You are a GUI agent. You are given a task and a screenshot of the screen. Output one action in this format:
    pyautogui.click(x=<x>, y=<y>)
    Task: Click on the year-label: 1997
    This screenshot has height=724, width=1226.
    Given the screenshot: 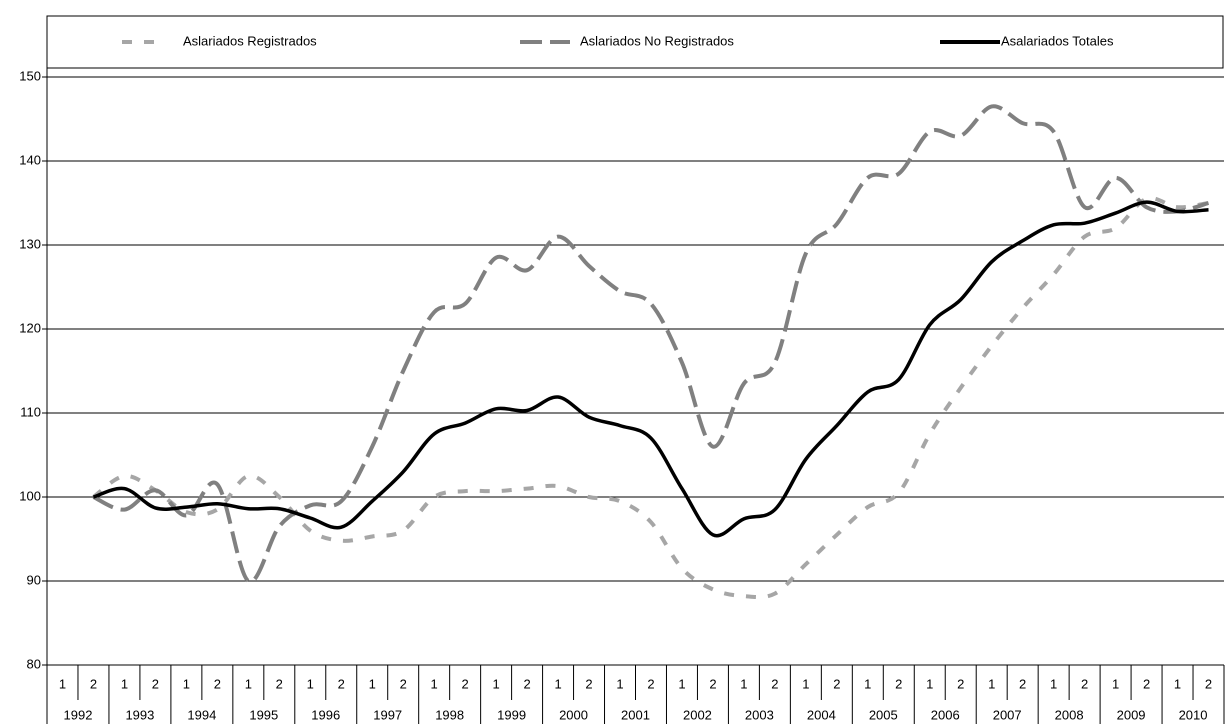 What is the action you would take?
    pyautogui.click(x=387, y=714)
    